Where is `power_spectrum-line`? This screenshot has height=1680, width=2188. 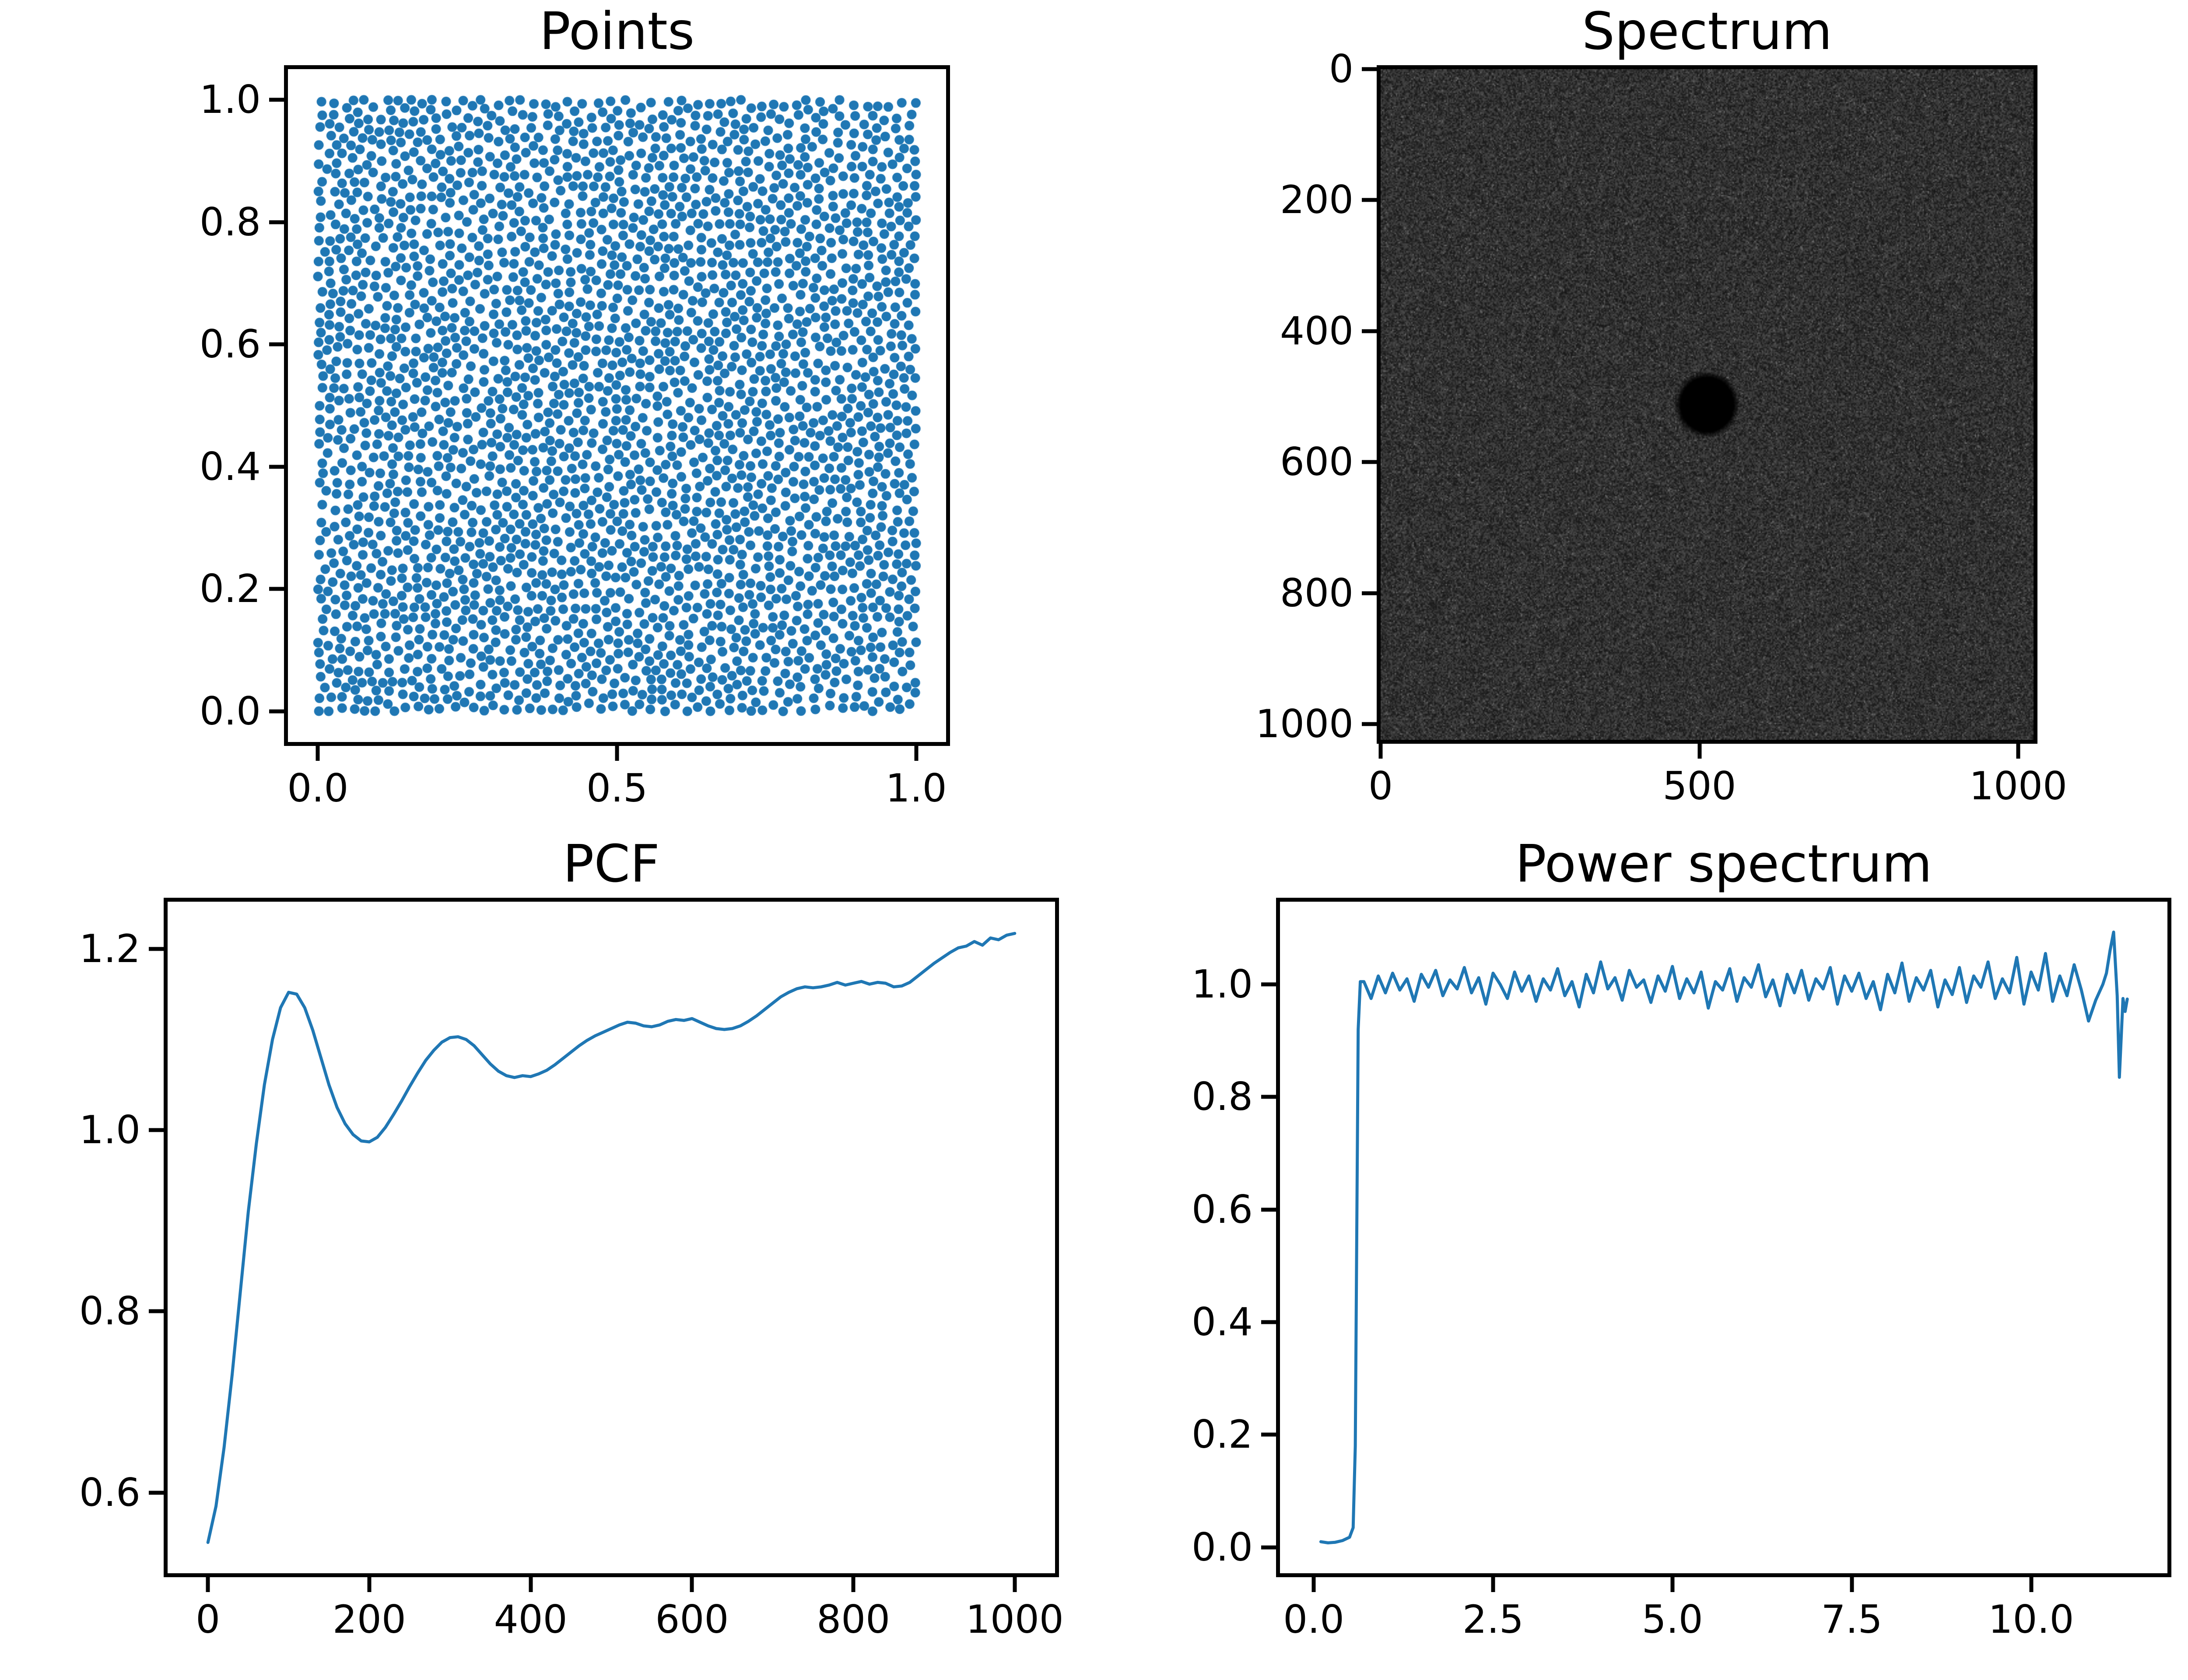 power_spectrum-line is located at coordinates (1724, 1237).